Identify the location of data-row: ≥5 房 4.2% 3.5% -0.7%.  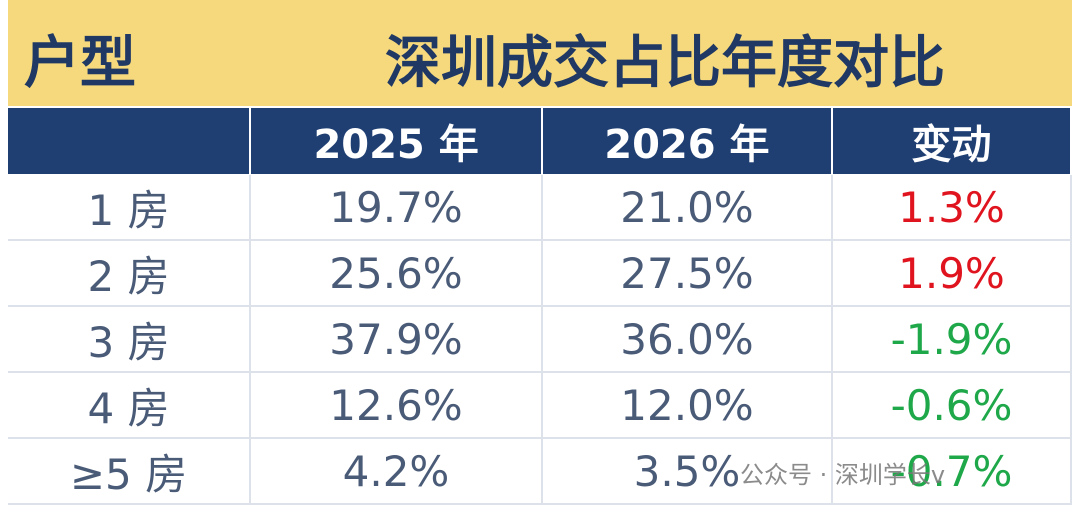
(540, 472).